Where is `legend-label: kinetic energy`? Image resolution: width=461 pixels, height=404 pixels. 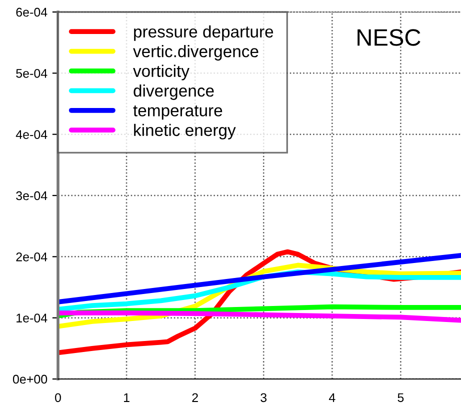 legend-label: kinetic energy is located at coordinates (185, 132).